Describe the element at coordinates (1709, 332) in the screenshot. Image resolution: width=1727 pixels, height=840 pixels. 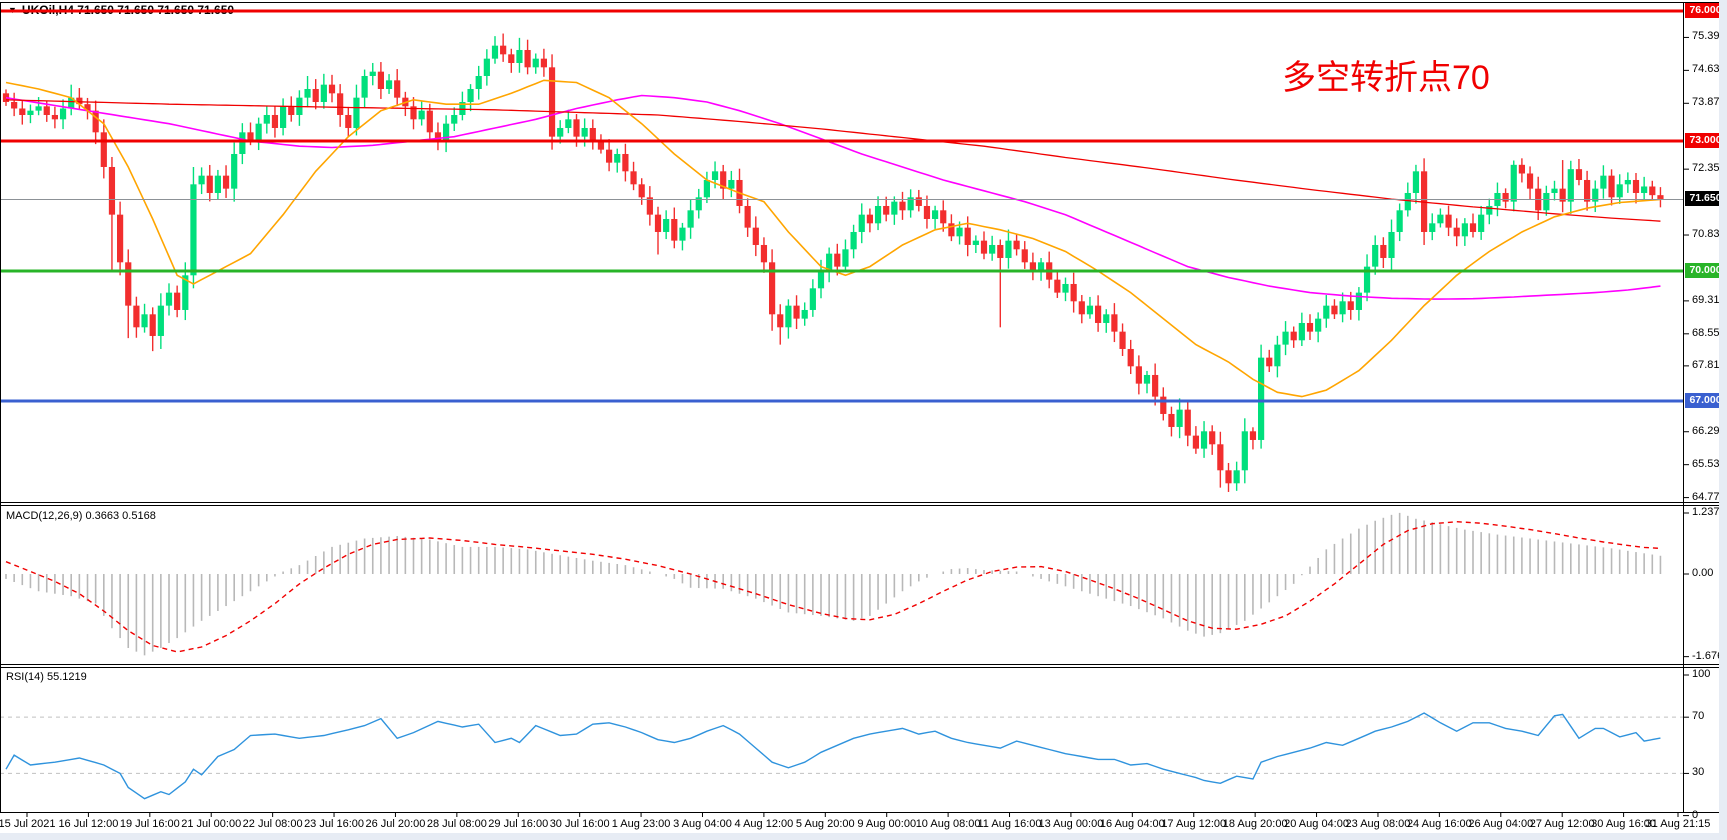
I see `price-axis-tick: 68.550` at that location.